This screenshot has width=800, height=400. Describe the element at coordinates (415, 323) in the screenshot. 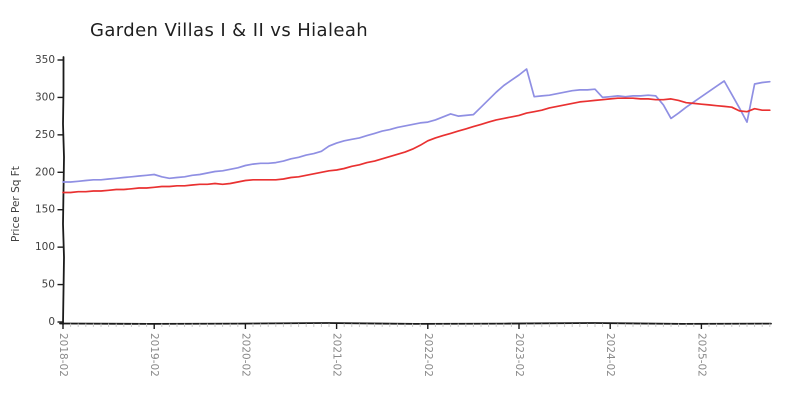

I see `x-axis` at that location.